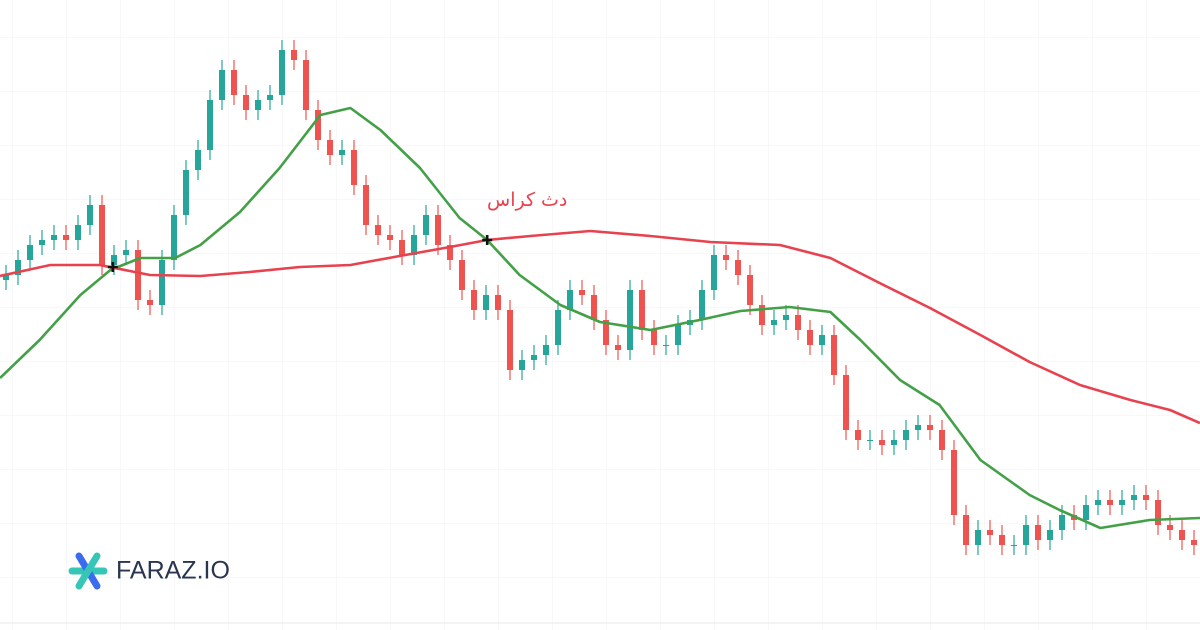  What do you see at coordinates (173, 571) in the screenshot?
I see `brand-name: FARAZ.IO` at bounding box center [173, 571].